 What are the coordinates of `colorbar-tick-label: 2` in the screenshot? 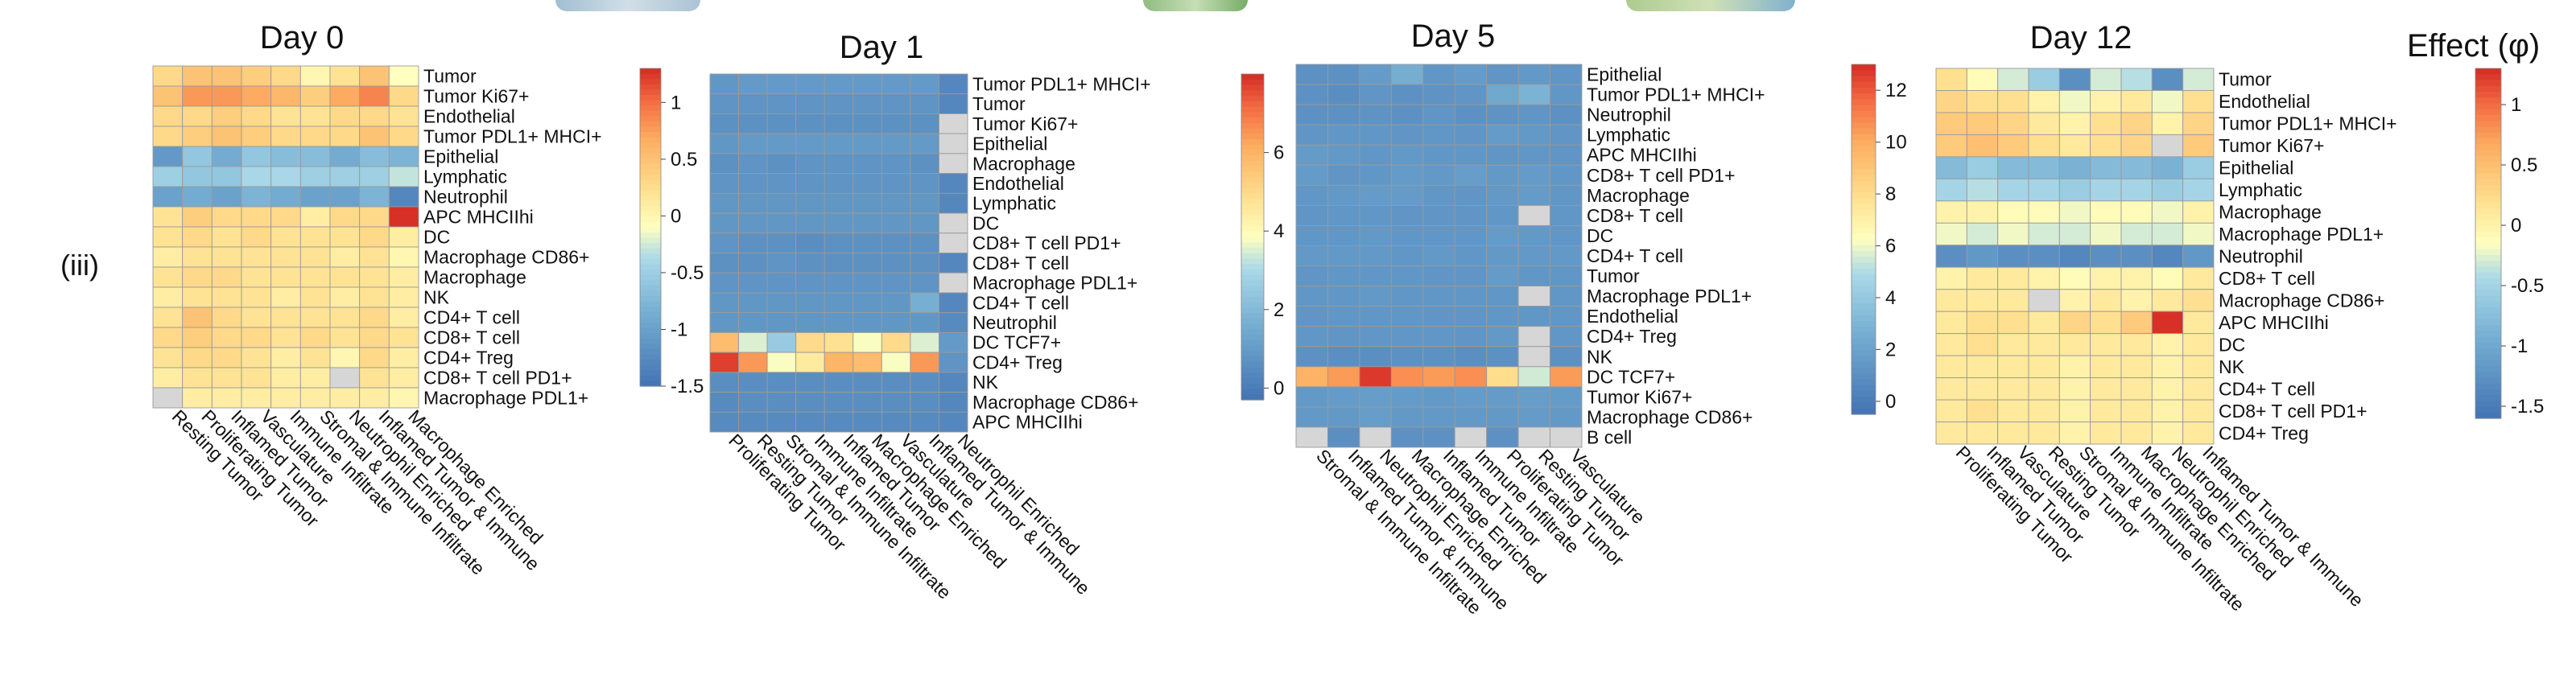 It's located at (1279, 310).